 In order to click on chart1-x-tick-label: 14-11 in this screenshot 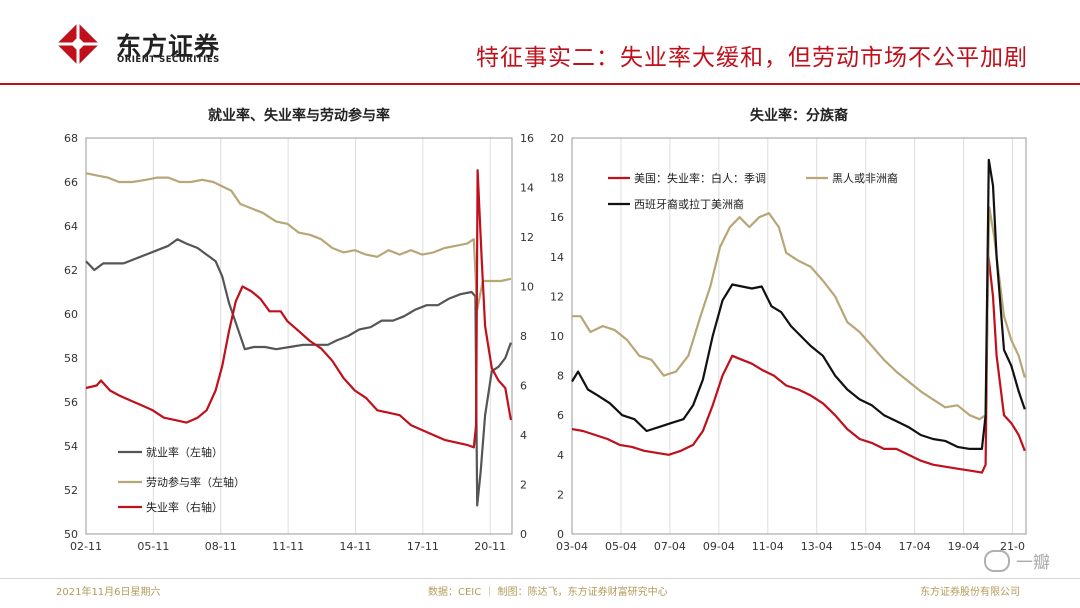, I will do `click(355, 546)`.